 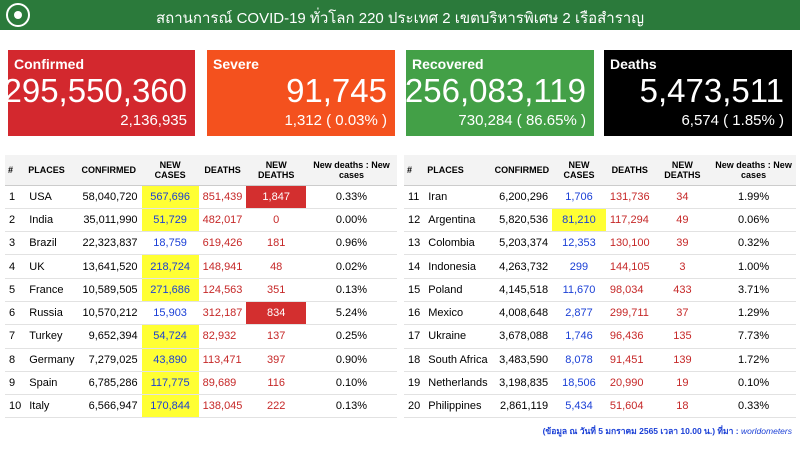 What do you see at coordinates (682, 197) in the screenshot?
I see `table-cell: 34` at bounding box center [682, 197].